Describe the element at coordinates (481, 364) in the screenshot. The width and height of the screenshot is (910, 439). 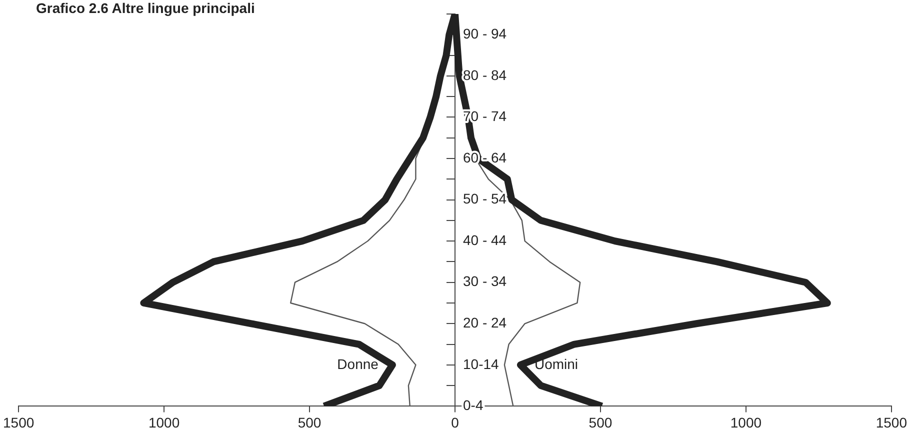
I see `y-tick-label: 10-14` at that location.